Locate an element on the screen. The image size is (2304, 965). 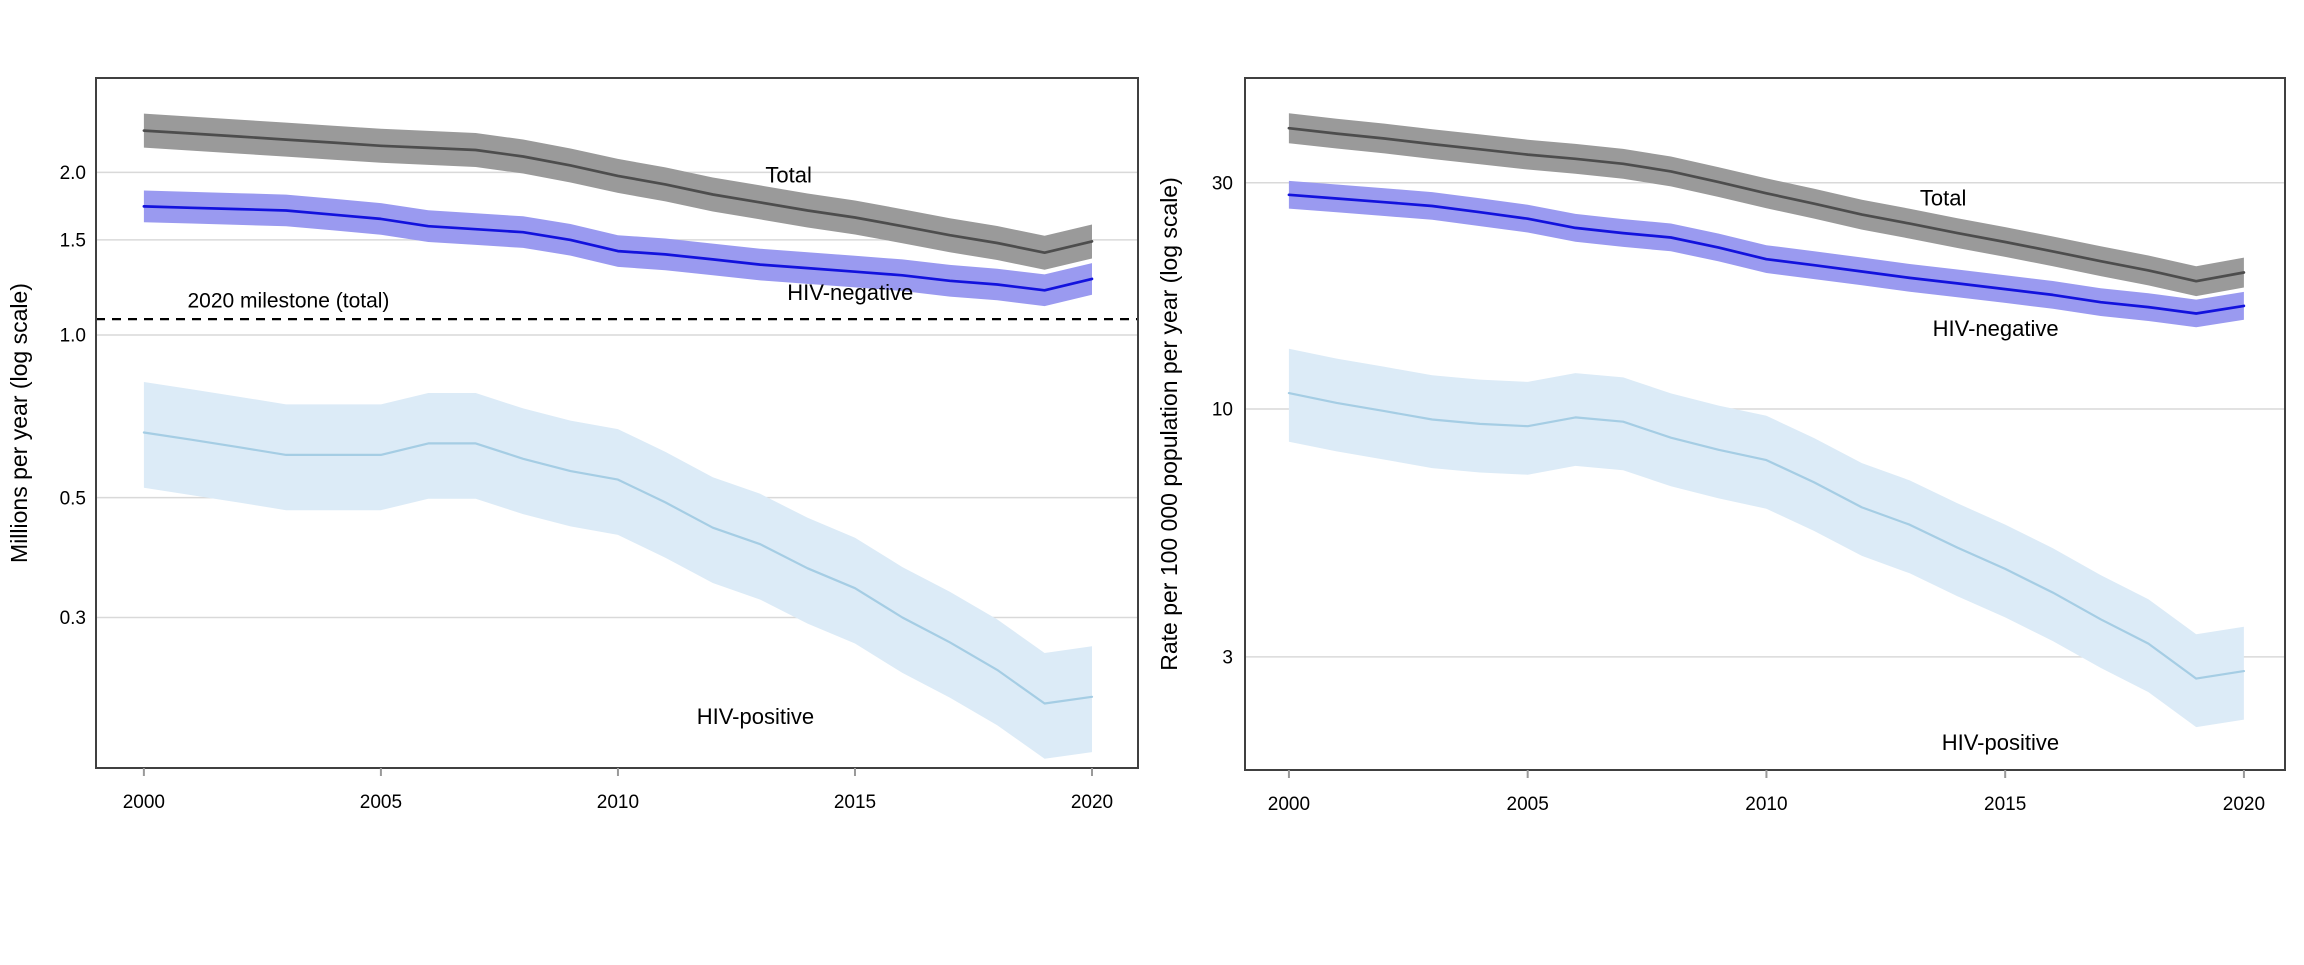
y-tick-label-30: 30 is located at coordinates (1222, 183).